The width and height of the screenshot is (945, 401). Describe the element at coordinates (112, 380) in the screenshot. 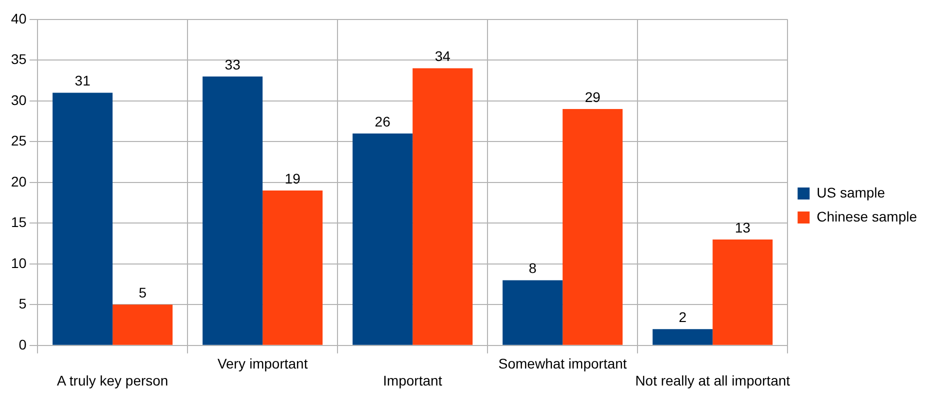

I see `x-tick-label: A truly key person` at that location.